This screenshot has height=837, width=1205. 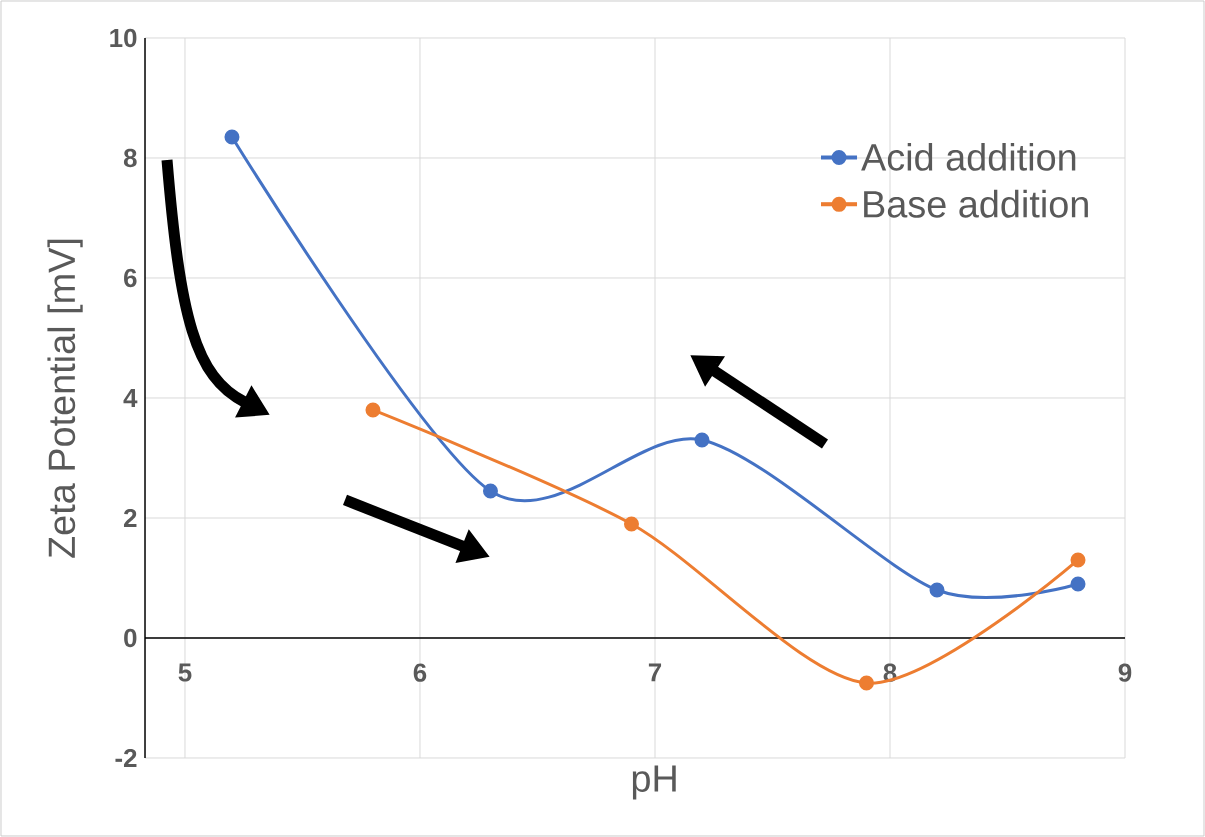 I want to click on x-tick-label: 9, so click(x=1125, y=672).